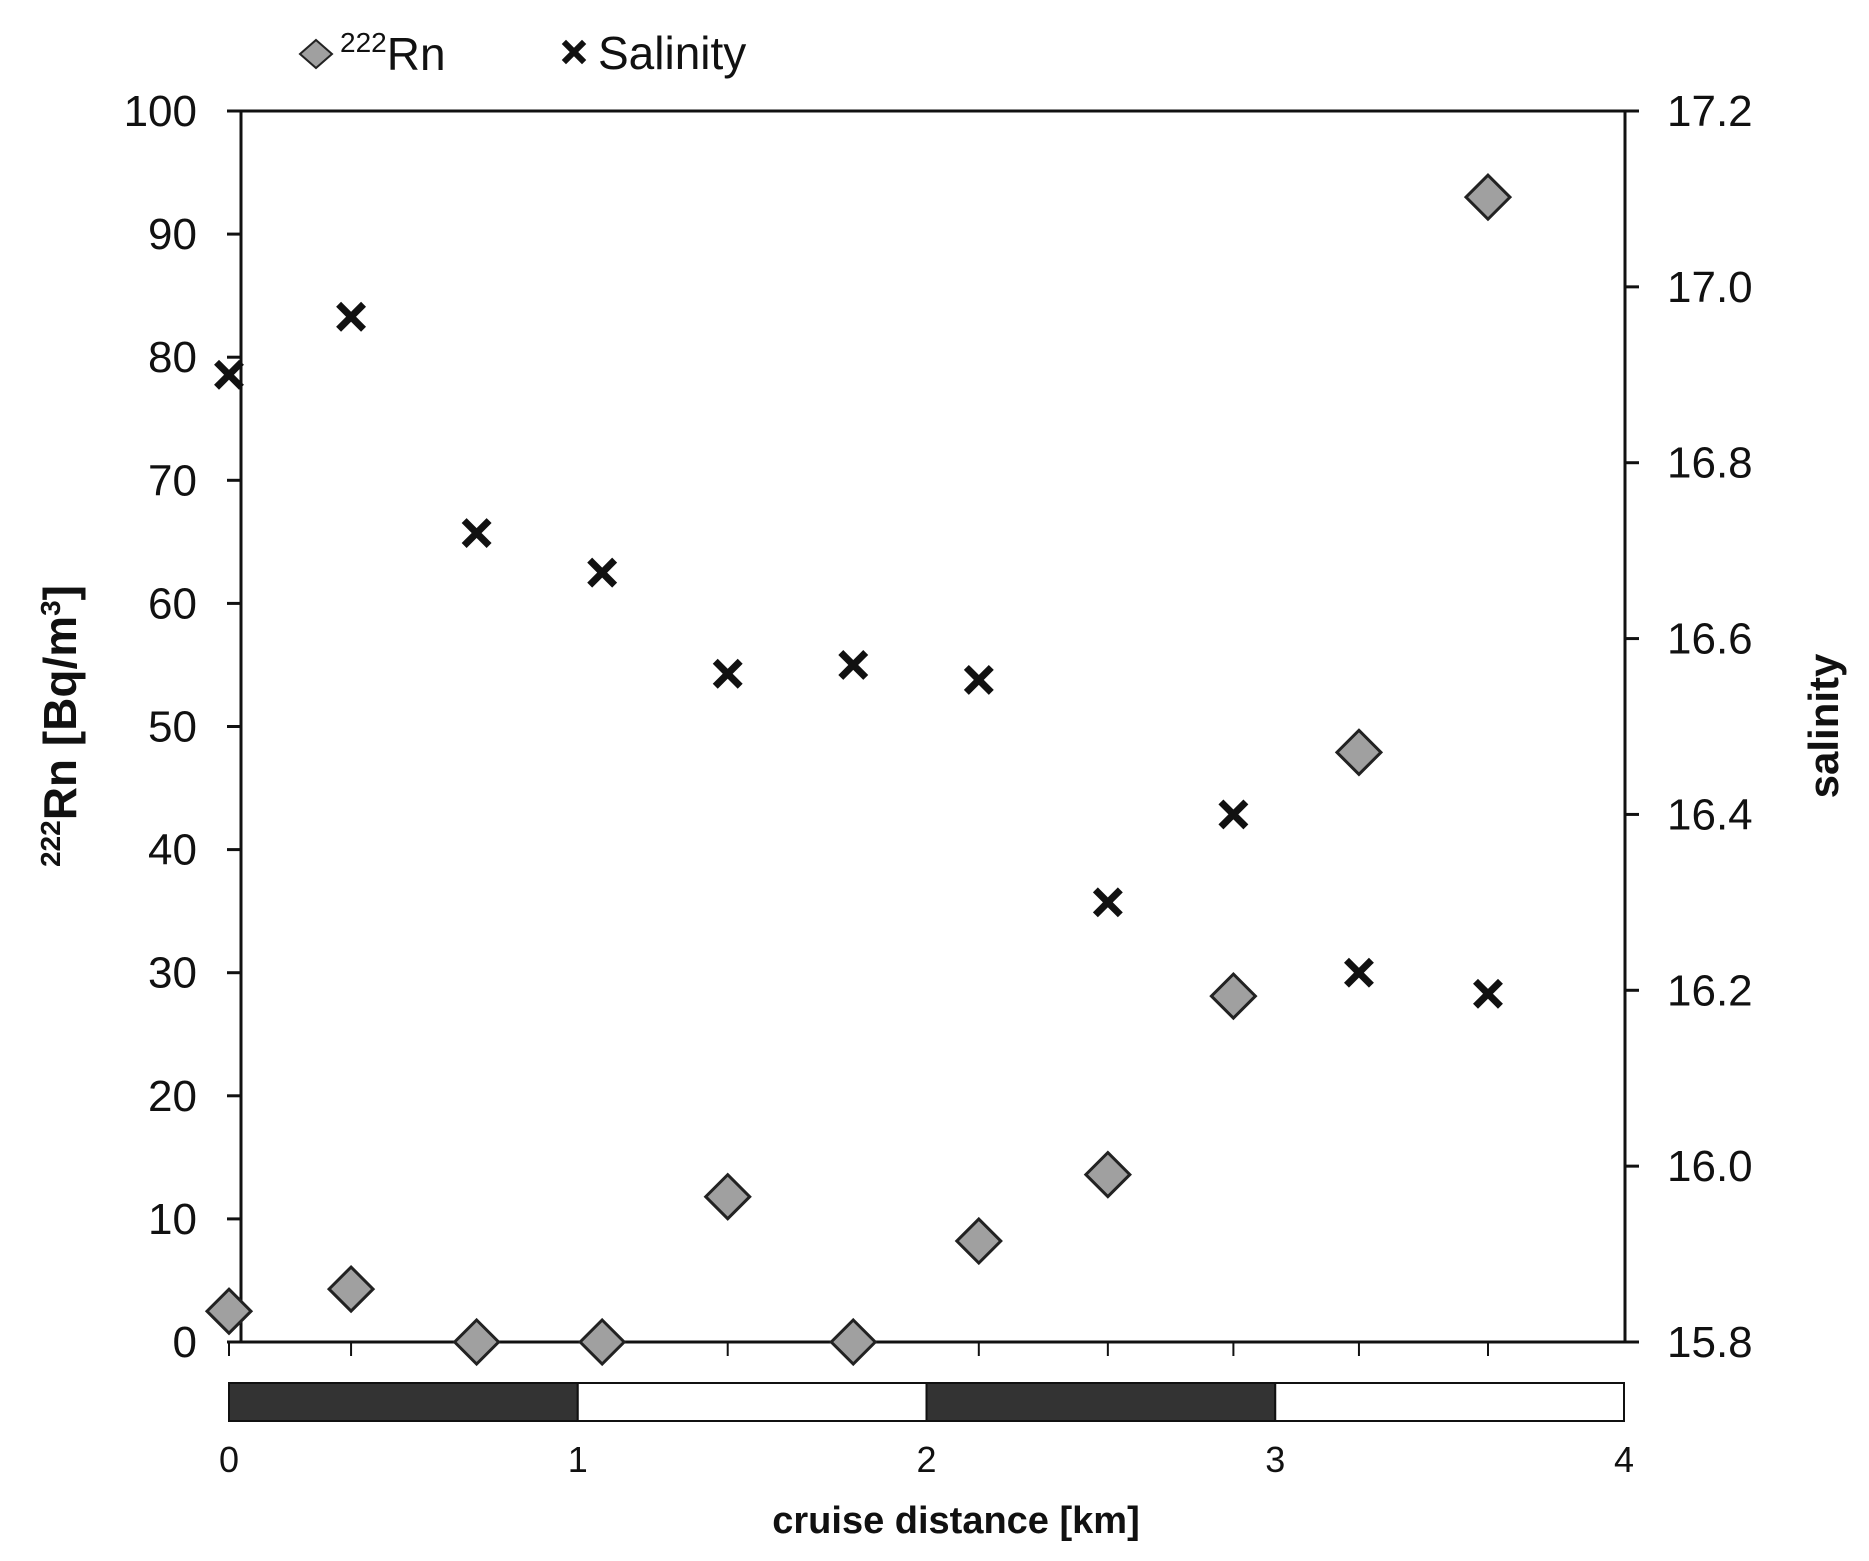 The image size is (1869, 1561). I want to click on left-tick-label: 70, so click(172, 480).